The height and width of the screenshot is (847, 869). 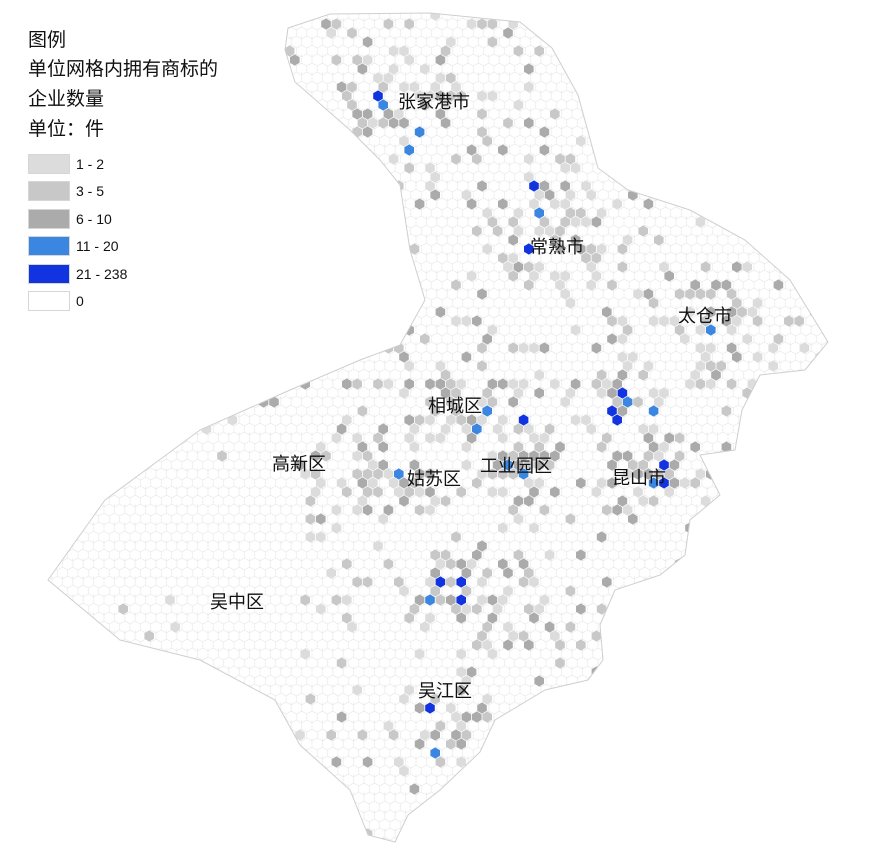 What do you see at coordinates (705, 316) in the screenshot?
I see `label-taicang: 太仓市` at bounding box center [705, 316].